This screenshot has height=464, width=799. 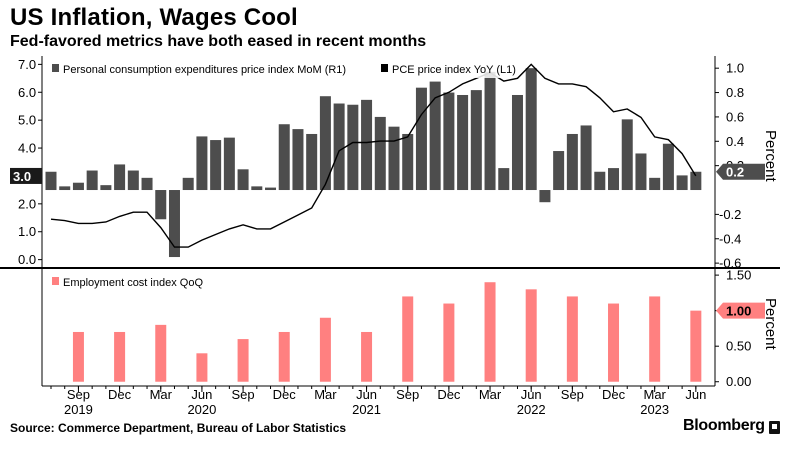 I want to click on y-right-tick-label: 0.4, so click(x=735, y=141).